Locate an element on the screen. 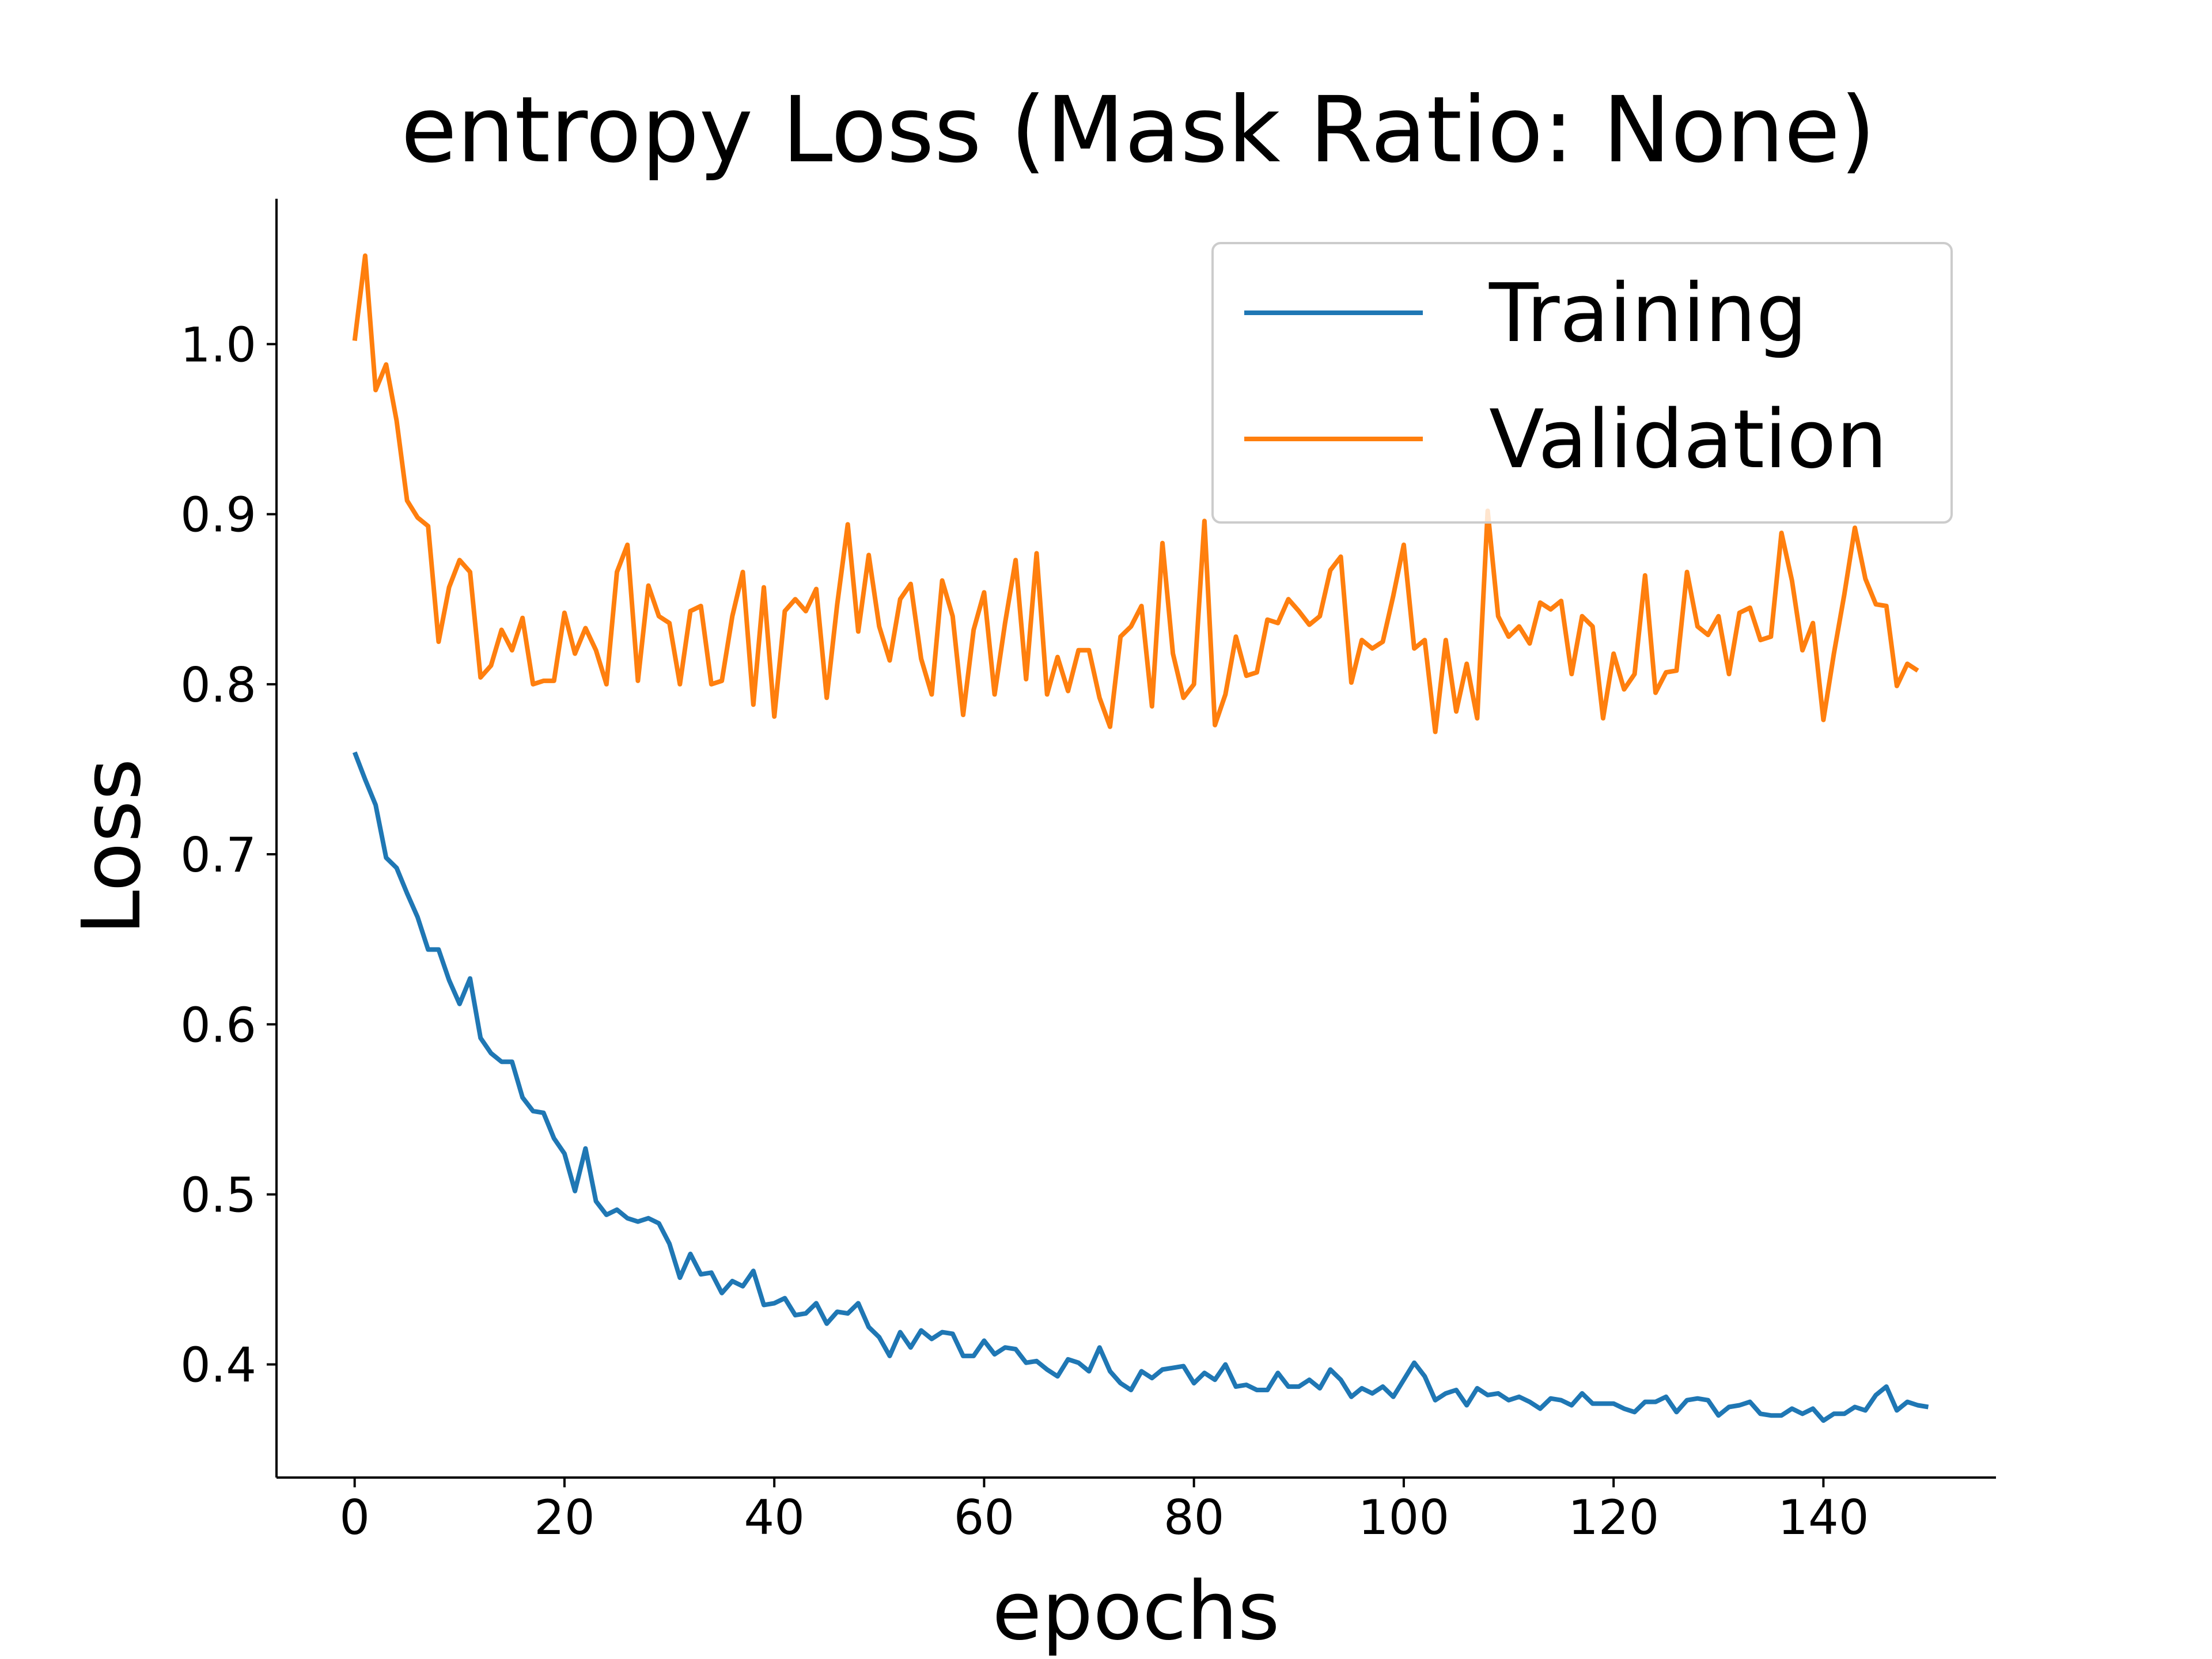  x-tick-label: 60 is located at coordinates (984, 1518).